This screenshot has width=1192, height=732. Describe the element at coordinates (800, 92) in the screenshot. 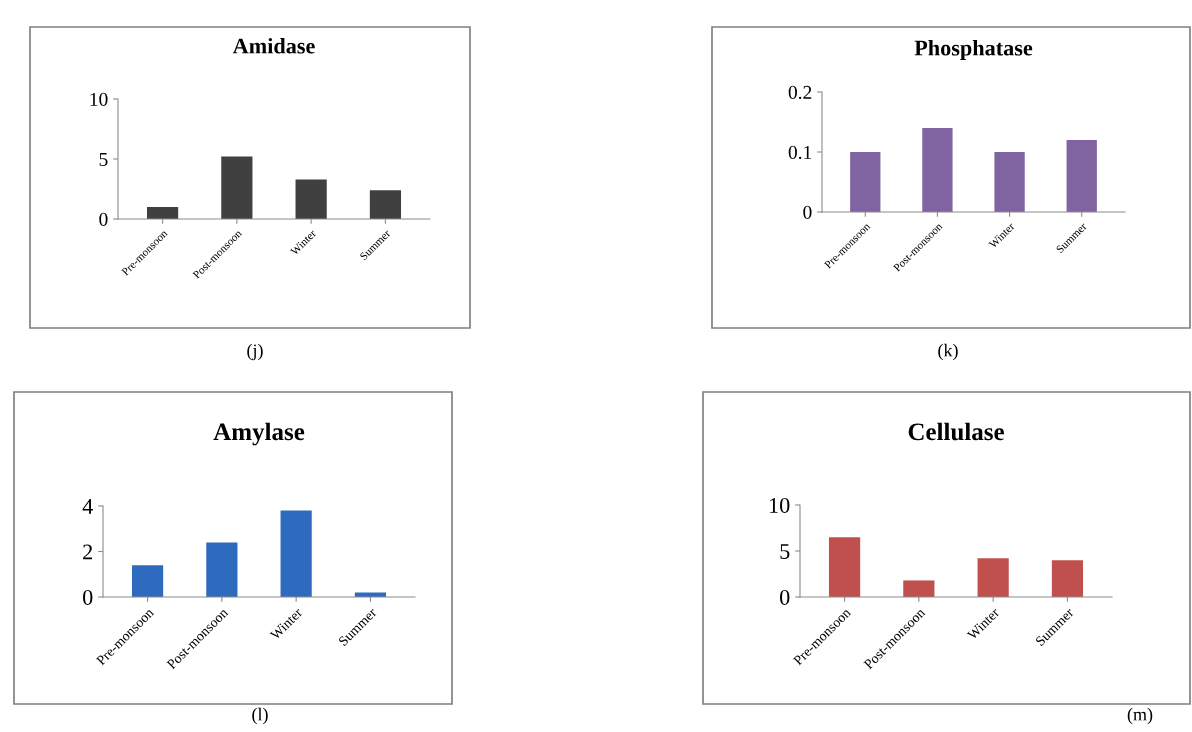

I see `y-tick-label: 0.2` at that location.